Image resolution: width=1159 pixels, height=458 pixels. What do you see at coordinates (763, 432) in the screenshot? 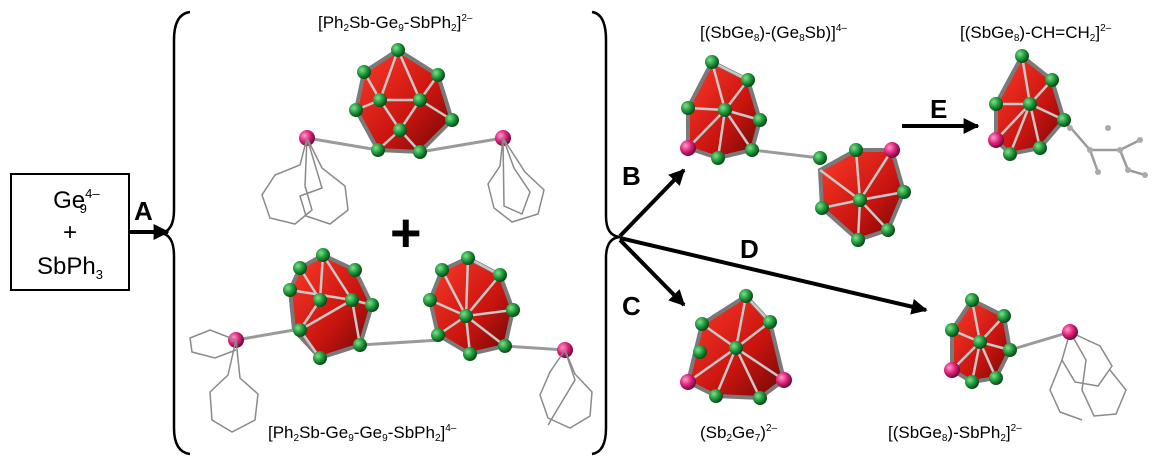
I see `formula-part: )` at bounding box center [763, 432].